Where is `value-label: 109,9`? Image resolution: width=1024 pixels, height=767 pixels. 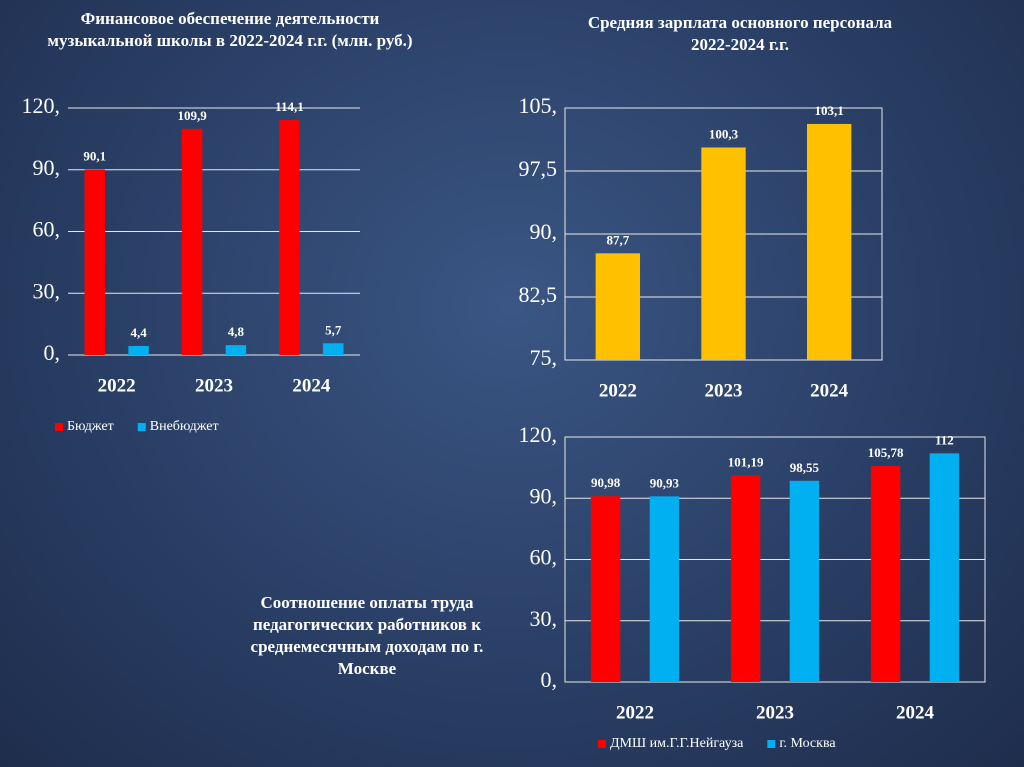
value-label: 109,9 is located at coordinates (192, 115).